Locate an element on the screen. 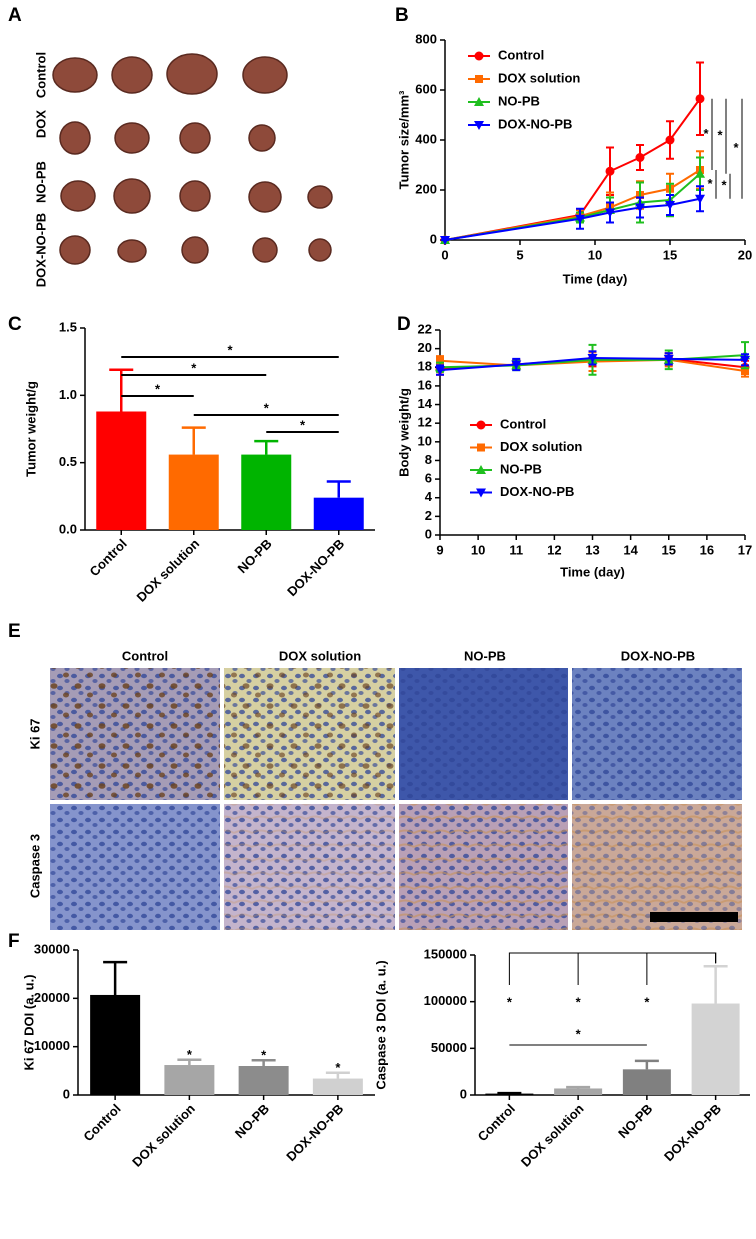  y-axis-label: Body weight/g is located at coordinates (403, 432).